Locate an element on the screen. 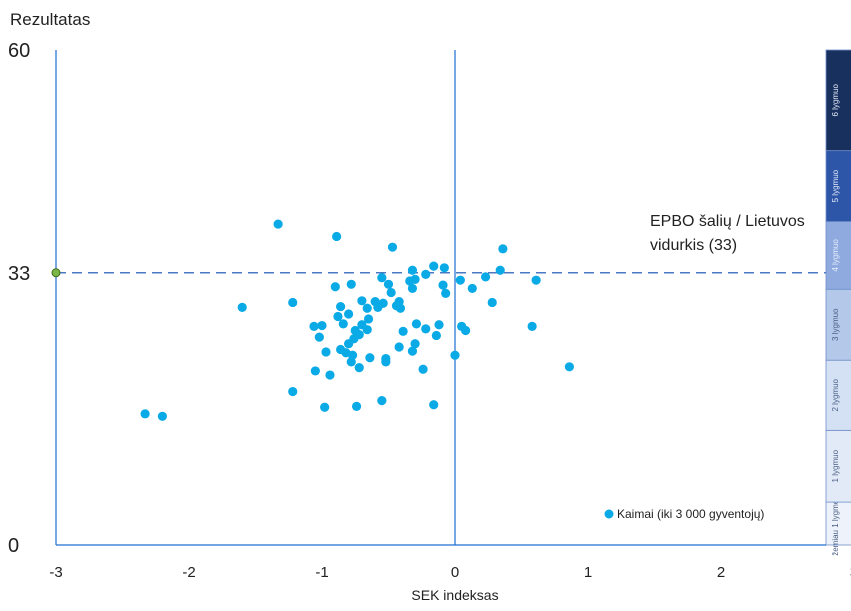 Image resolution: width=851 pixels, height=611 pixels. reference-line-label-2: vidurkis (33) is located at coordinates (693, 245).